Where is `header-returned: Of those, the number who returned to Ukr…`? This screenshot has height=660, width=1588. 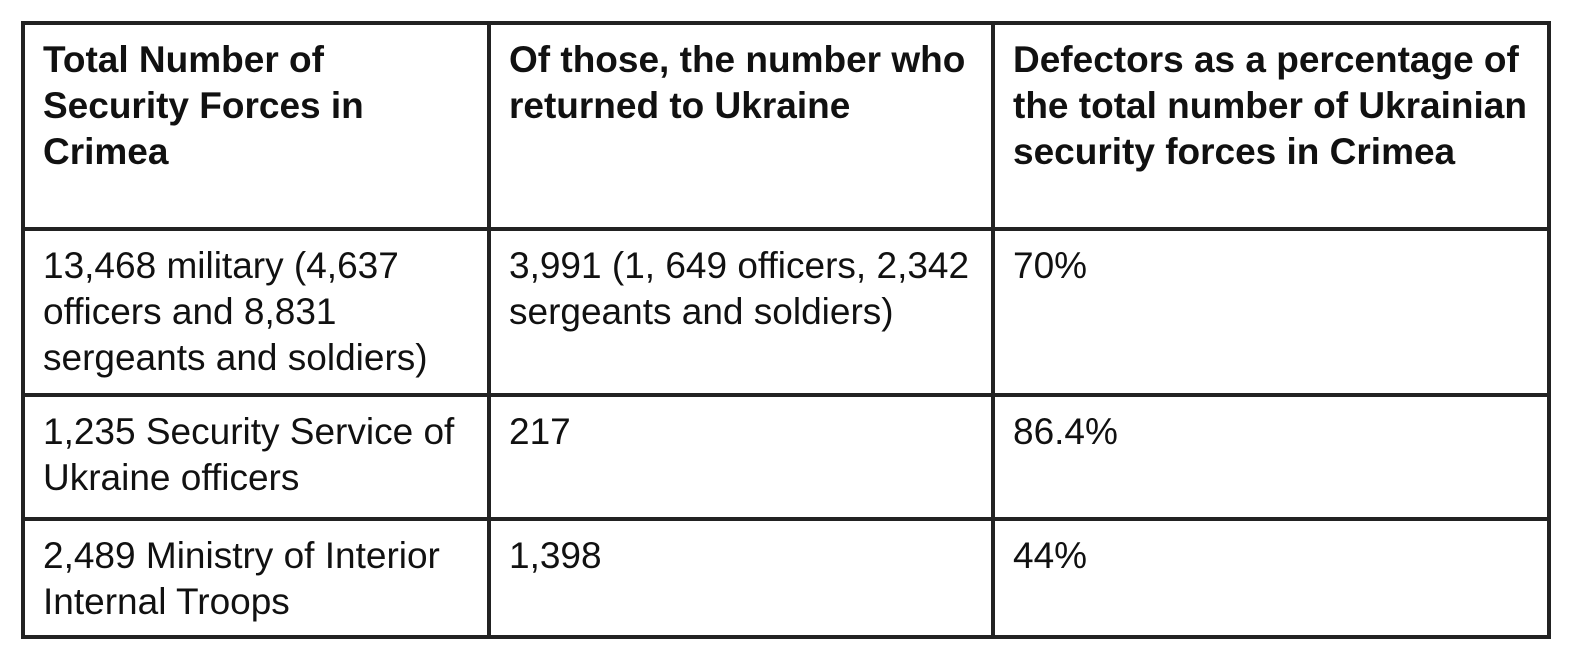
header-returned: Of those, the number who returned to Ukr… is located at coordinates (741, 126).